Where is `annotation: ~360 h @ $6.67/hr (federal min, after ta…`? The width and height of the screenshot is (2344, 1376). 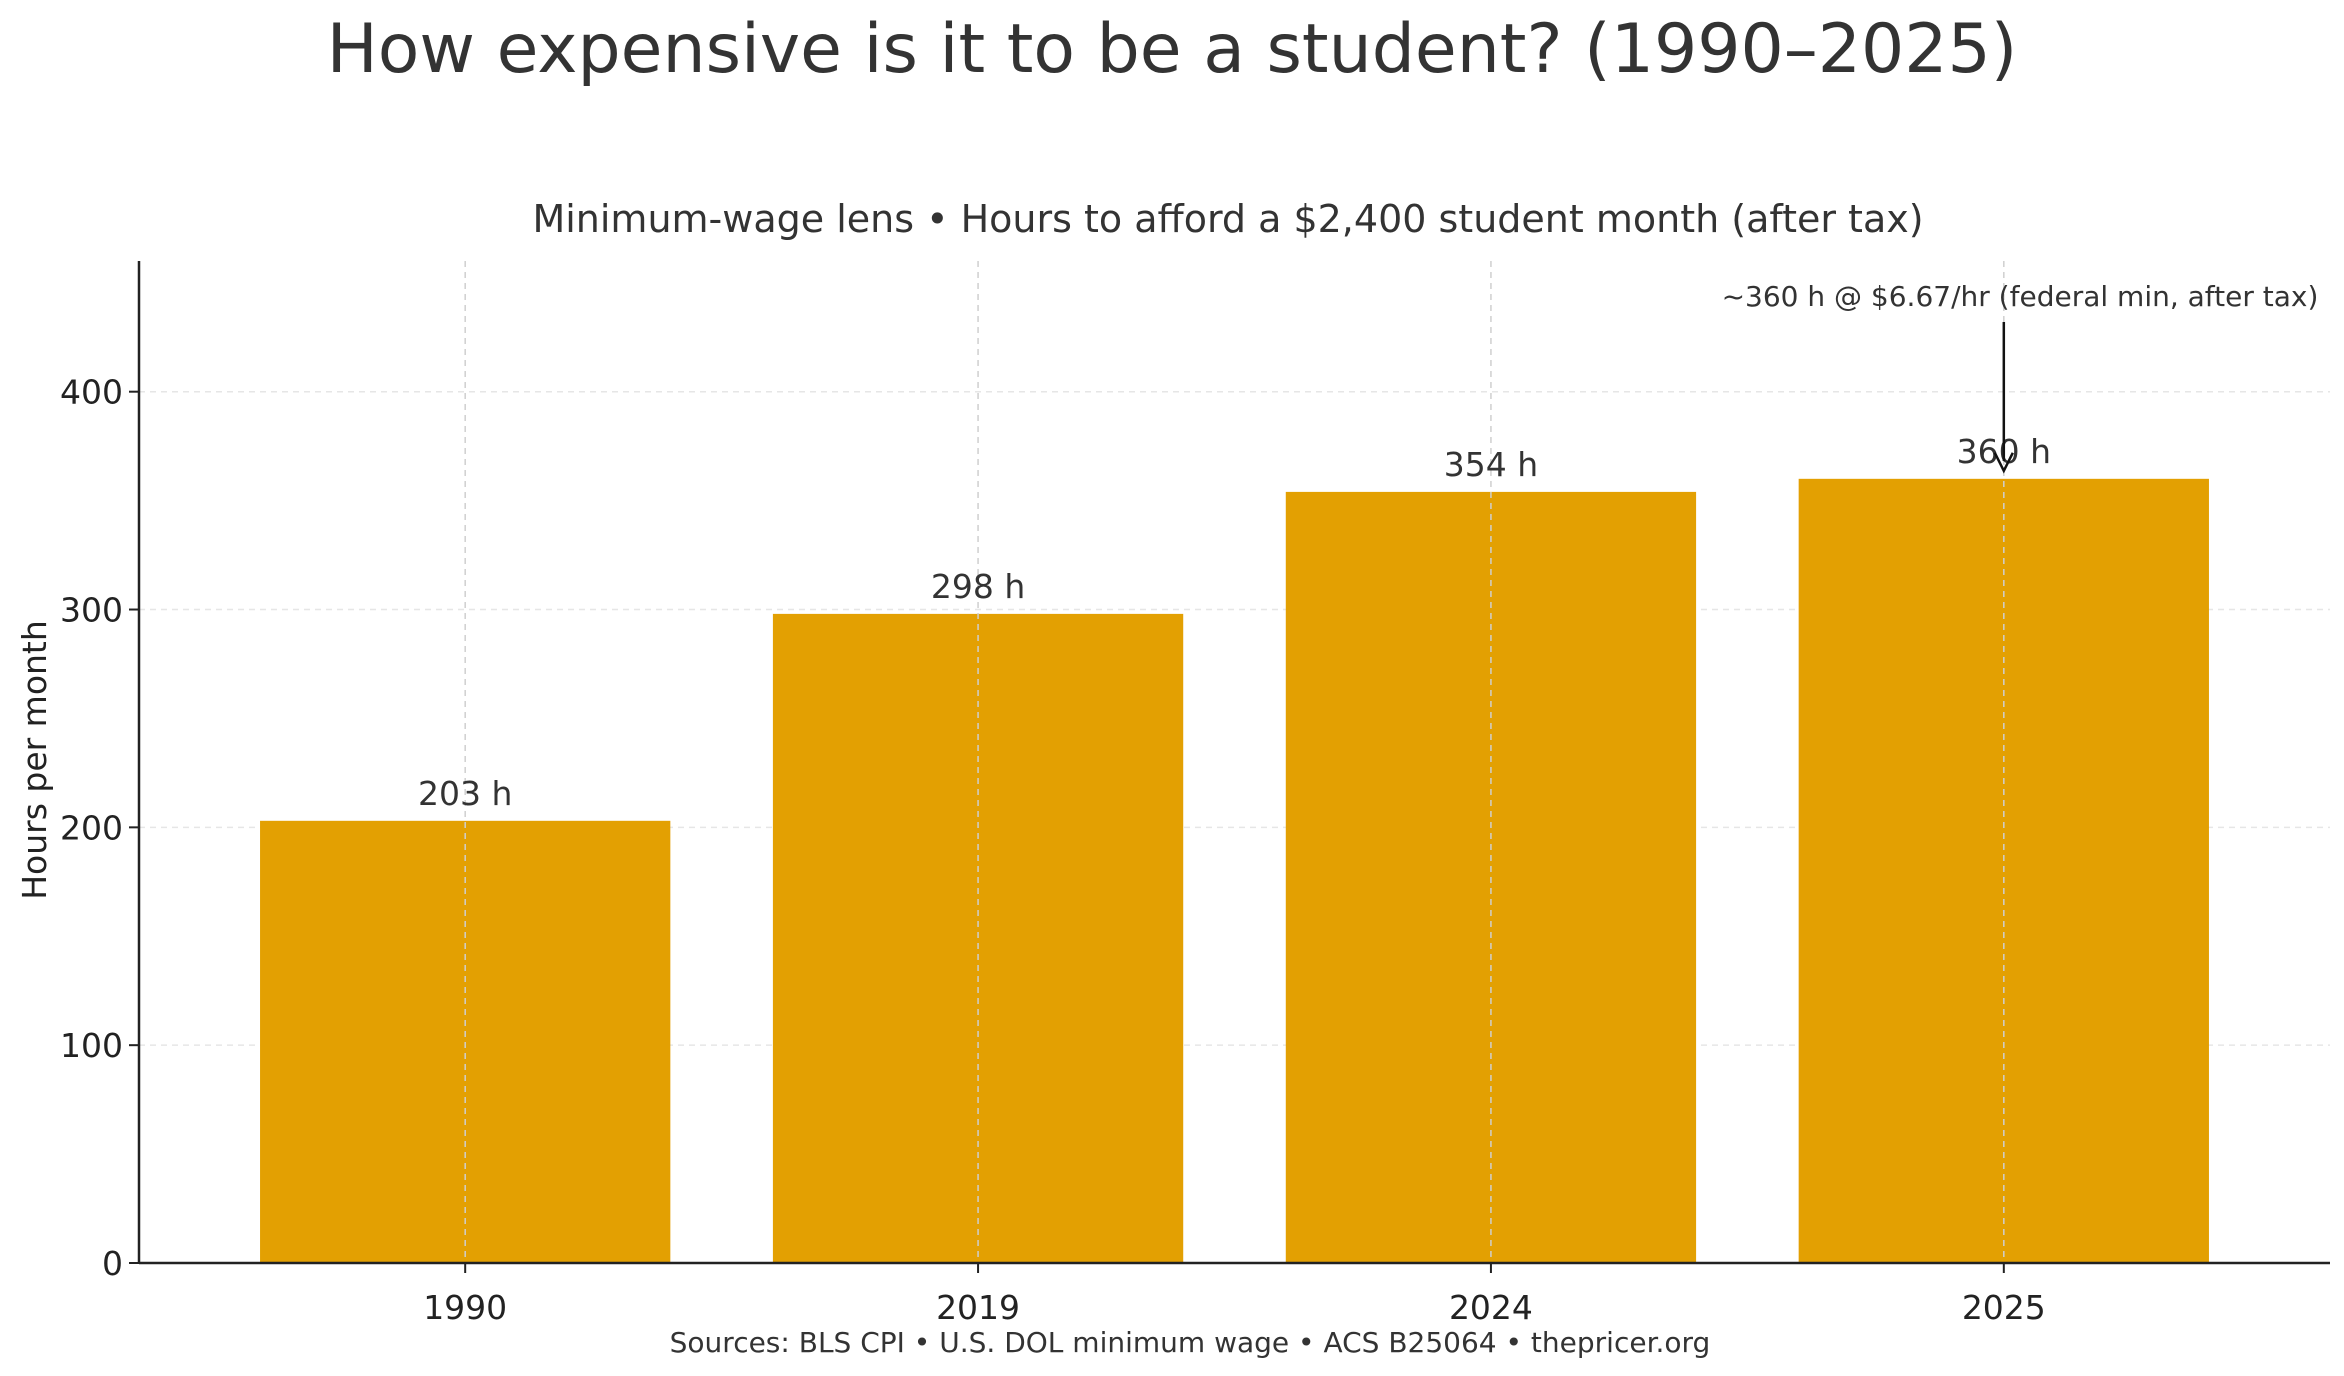 annotation: ~360 h @ $6.67/hr (federal min, after ta… is located at coordinates (2020, 377).